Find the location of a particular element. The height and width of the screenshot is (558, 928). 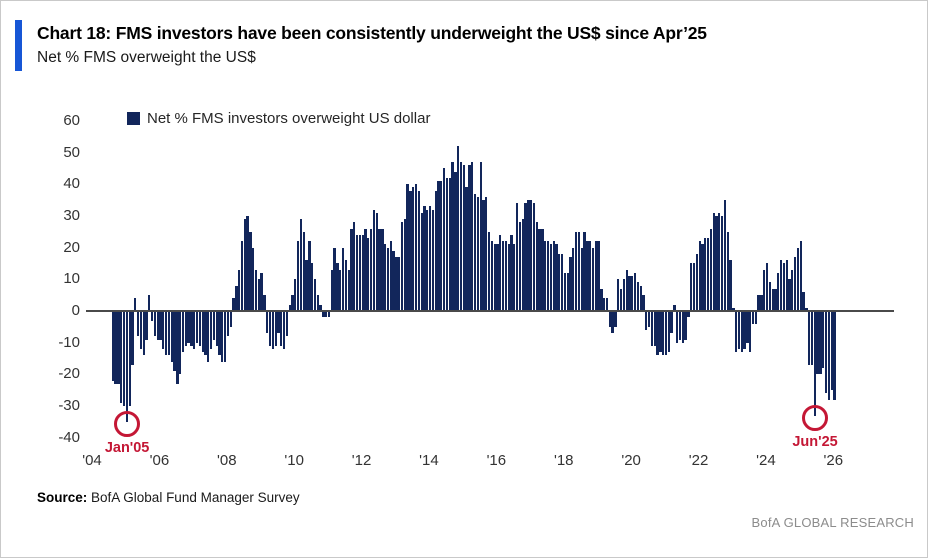

annotation-circle is located at coordinates (127, 423).